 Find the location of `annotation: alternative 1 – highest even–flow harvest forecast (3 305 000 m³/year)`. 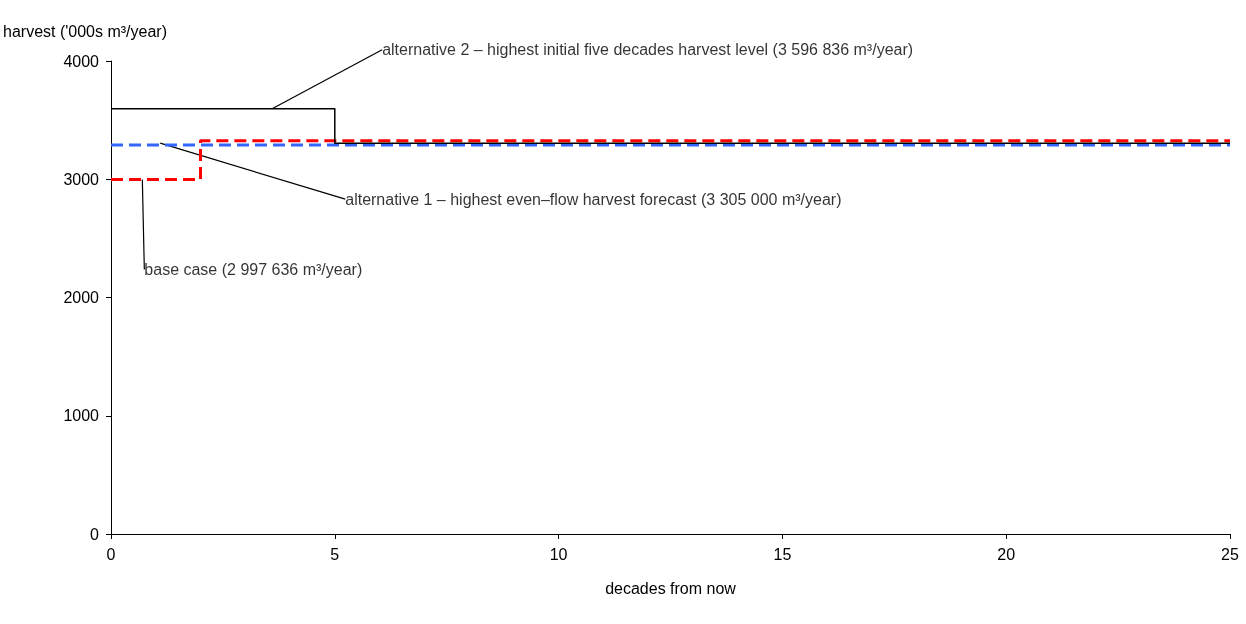

annotation: alternative 1 – highest even–flow harvest forecast (3 305 000 m³/year) is located at coordinates (593, 199).